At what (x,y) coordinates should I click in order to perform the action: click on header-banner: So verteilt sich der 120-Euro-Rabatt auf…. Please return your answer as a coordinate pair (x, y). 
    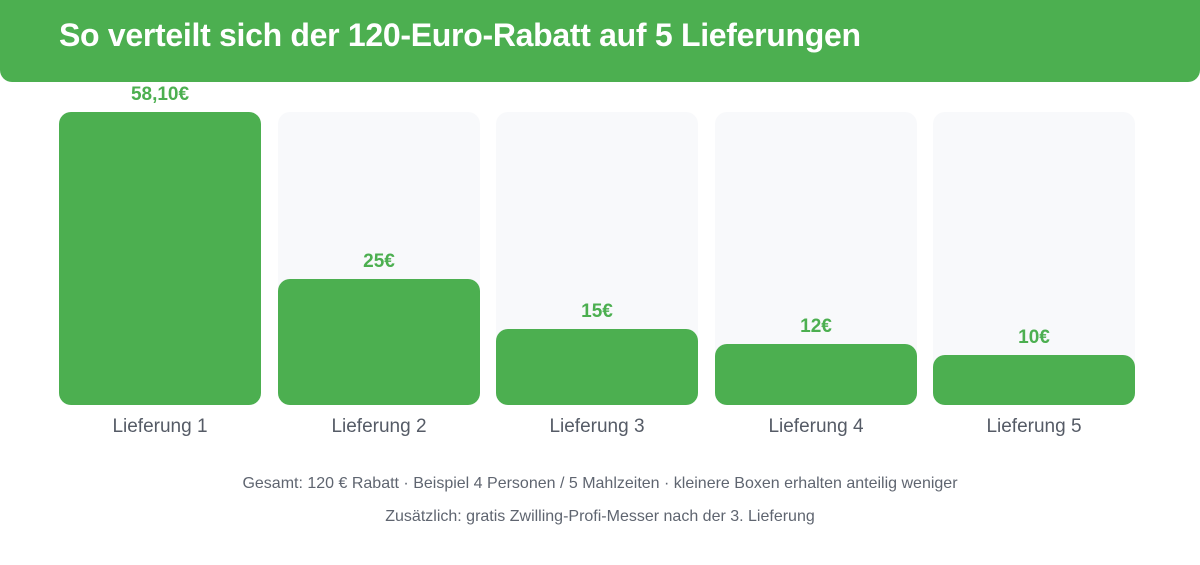
    Looking at the image, I should click on (600, 41).